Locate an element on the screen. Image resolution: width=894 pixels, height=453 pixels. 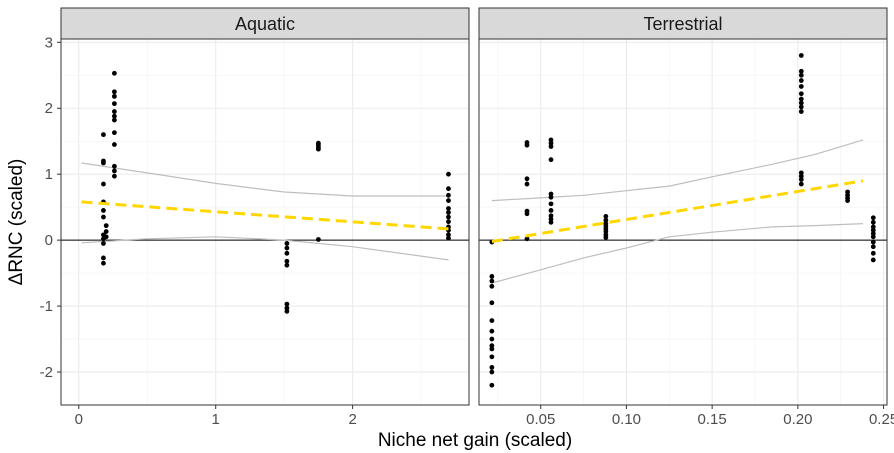
y-tick-label: 2 is located at coordinates (49, 108).